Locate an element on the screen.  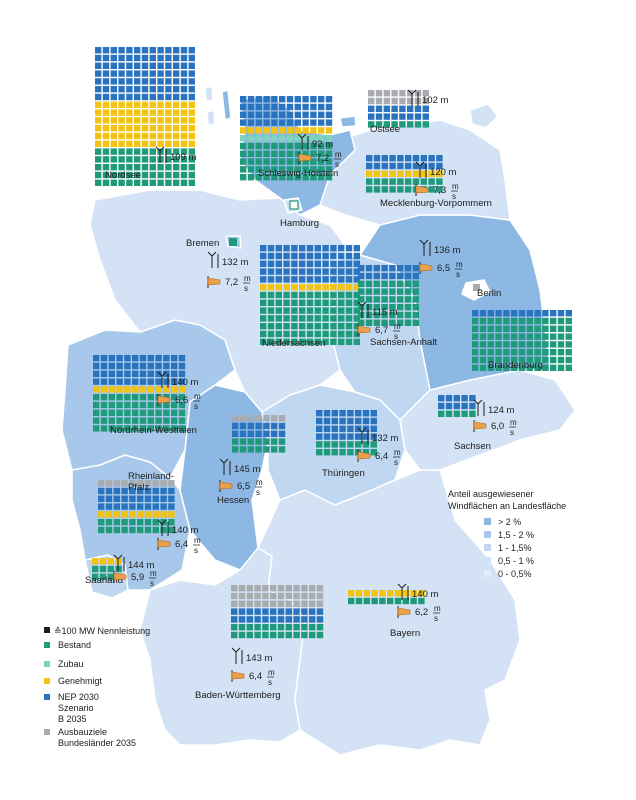
share-label: 1 - 1,5% is located at coordinates (515, 548).